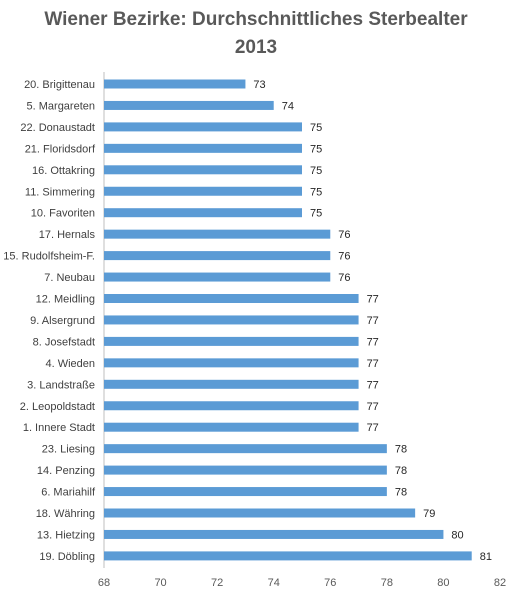  What do you see at coordinates (429, 514) in the screenshot?
I see `data-label: 79` at bounding box center [429, 514].